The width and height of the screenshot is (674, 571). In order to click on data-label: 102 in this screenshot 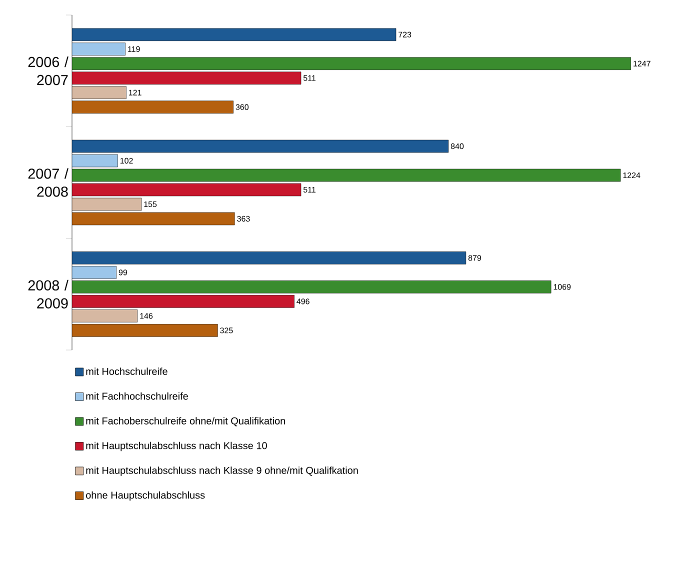, I will do `click(126, 161)`.